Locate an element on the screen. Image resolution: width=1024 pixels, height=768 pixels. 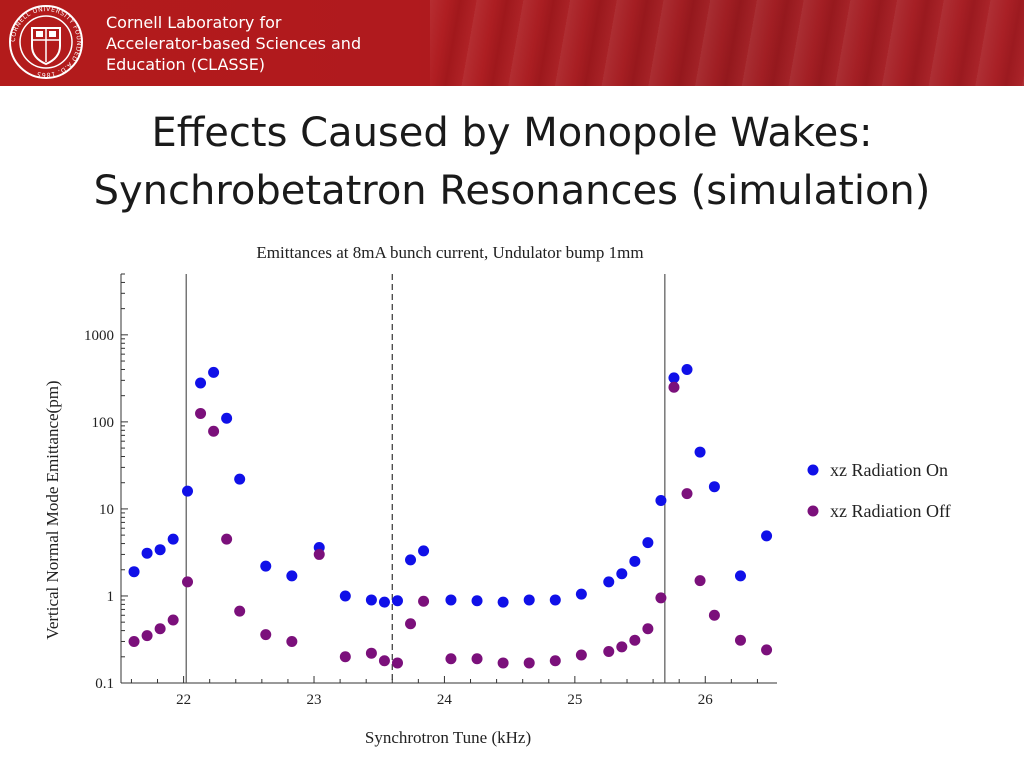
slide-title-line: Synchrobetatron Resonances (simulation) is located at coordinates (512, 191).